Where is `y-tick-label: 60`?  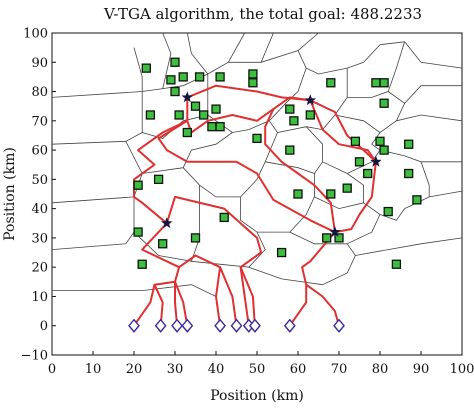
y-tick-label: 60 is located at coordinates (39, 151).